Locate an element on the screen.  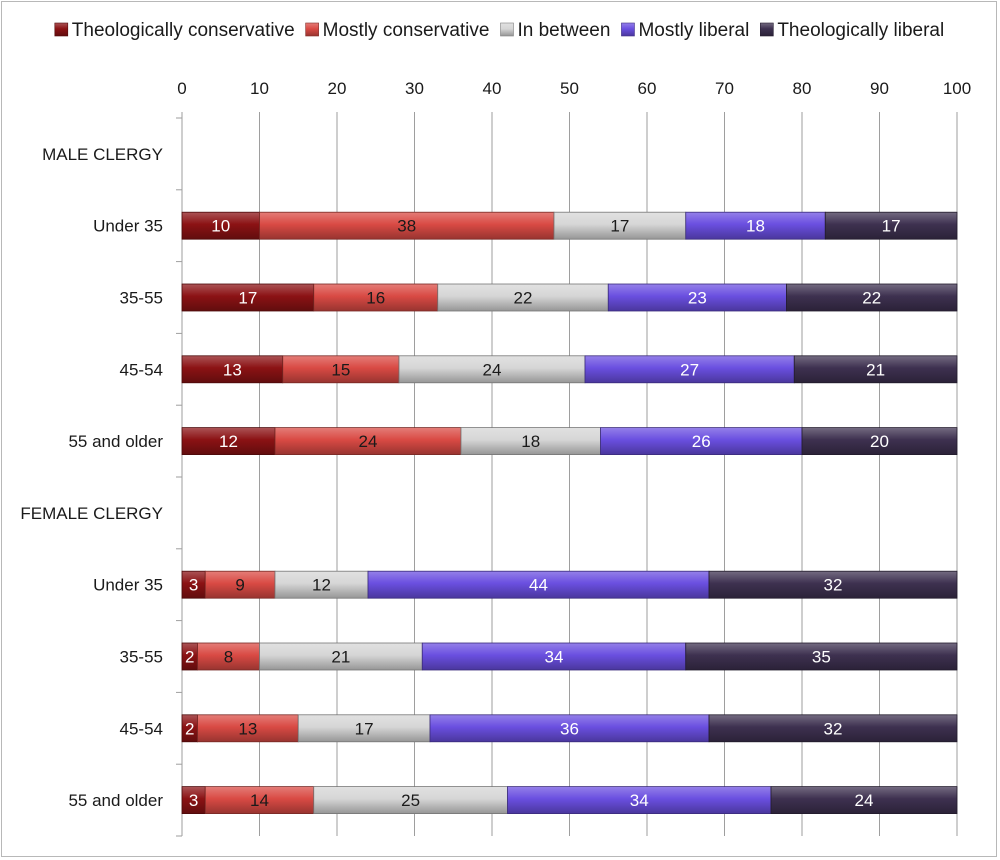
bar-row-45-54: 13 15 24 27 21 is located at coordinates (569, 369).